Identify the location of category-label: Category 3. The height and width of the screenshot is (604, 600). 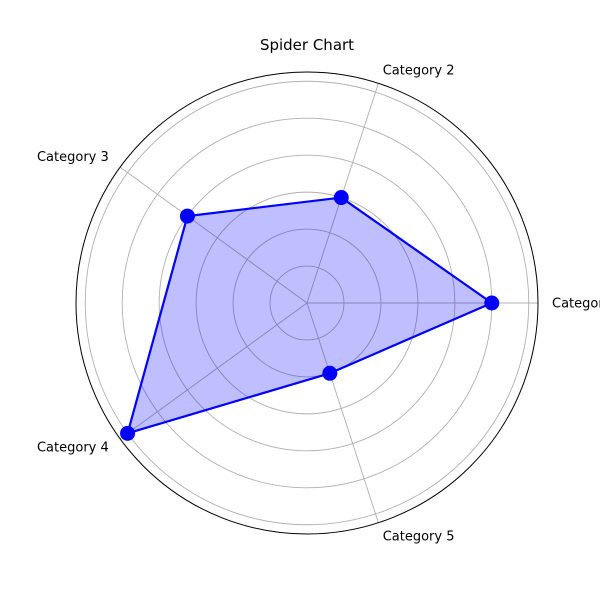
(73, 157).